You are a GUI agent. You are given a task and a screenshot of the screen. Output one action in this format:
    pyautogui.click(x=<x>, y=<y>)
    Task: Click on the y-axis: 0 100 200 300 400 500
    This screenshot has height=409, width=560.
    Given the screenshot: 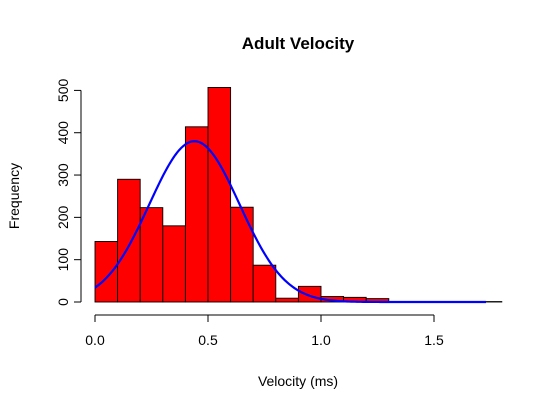 What is the action you would take?
    pyautogui.click(x=68, y=192)
    